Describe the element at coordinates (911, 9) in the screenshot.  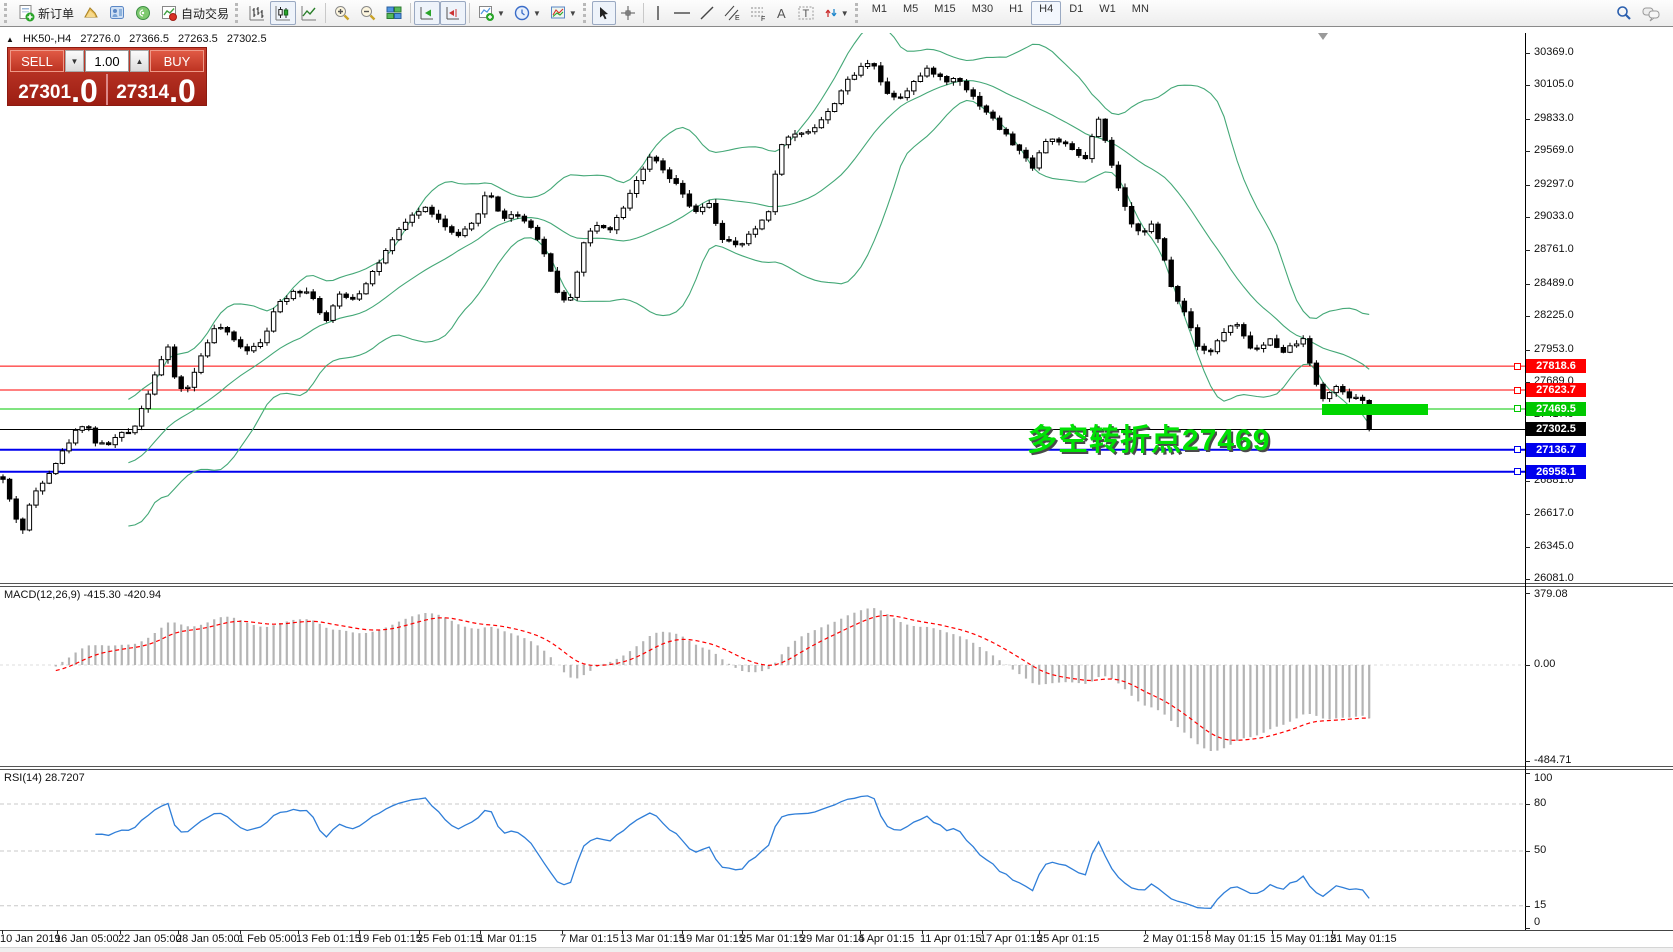
I see `timeframe-m5: M5` at that location.